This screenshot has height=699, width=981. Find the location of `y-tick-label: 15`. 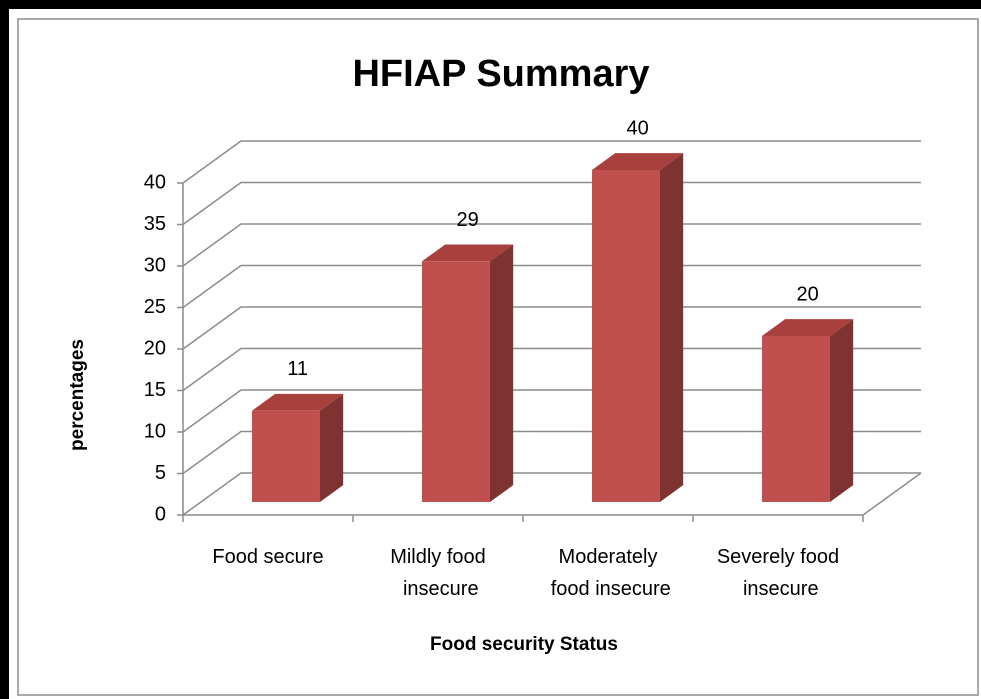

y-tick-label: 15 is located at coordinates (155, 390).